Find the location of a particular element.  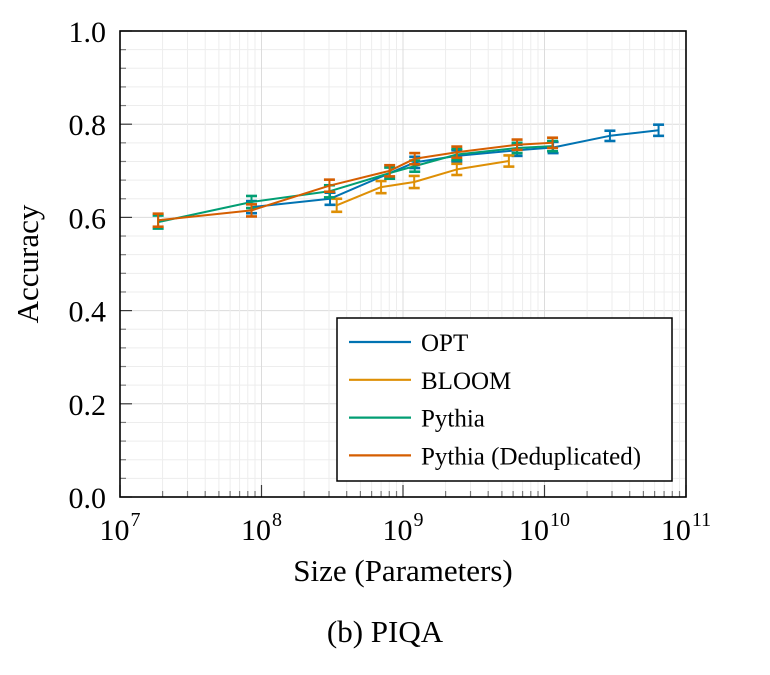

y-tick-label: 1.0 is located at coordinates (88, 32).